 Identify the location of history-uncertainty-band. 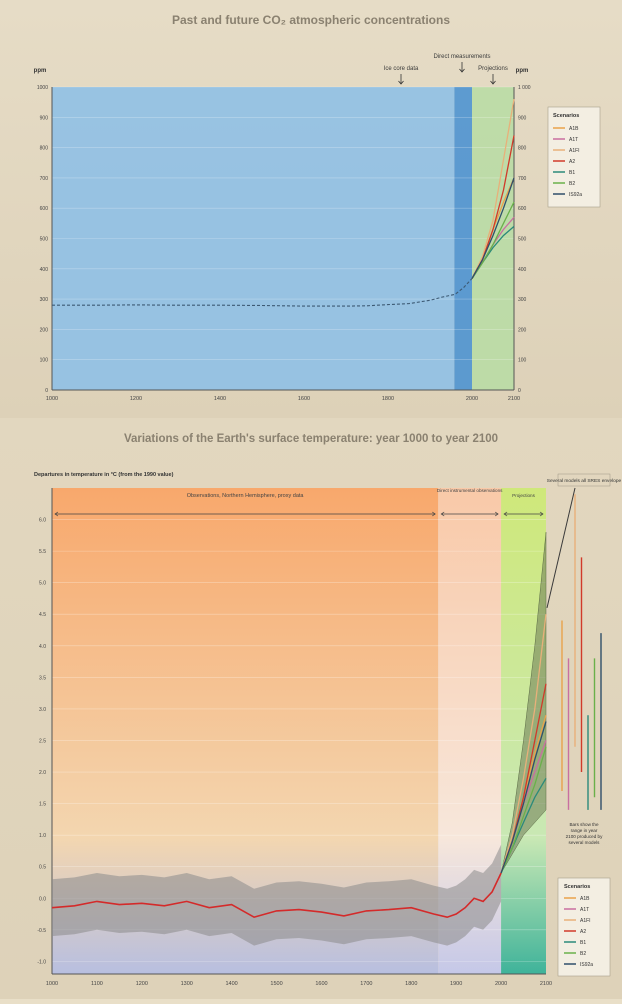
(277, 895).